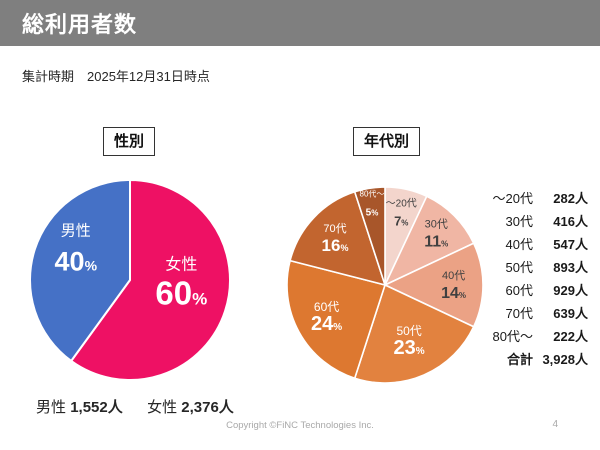 The image size is (600, 450). What do you see at coordinates (519, 244) in the screenshot?
I see `row-label: 40代` at bounding box center [519, 244].